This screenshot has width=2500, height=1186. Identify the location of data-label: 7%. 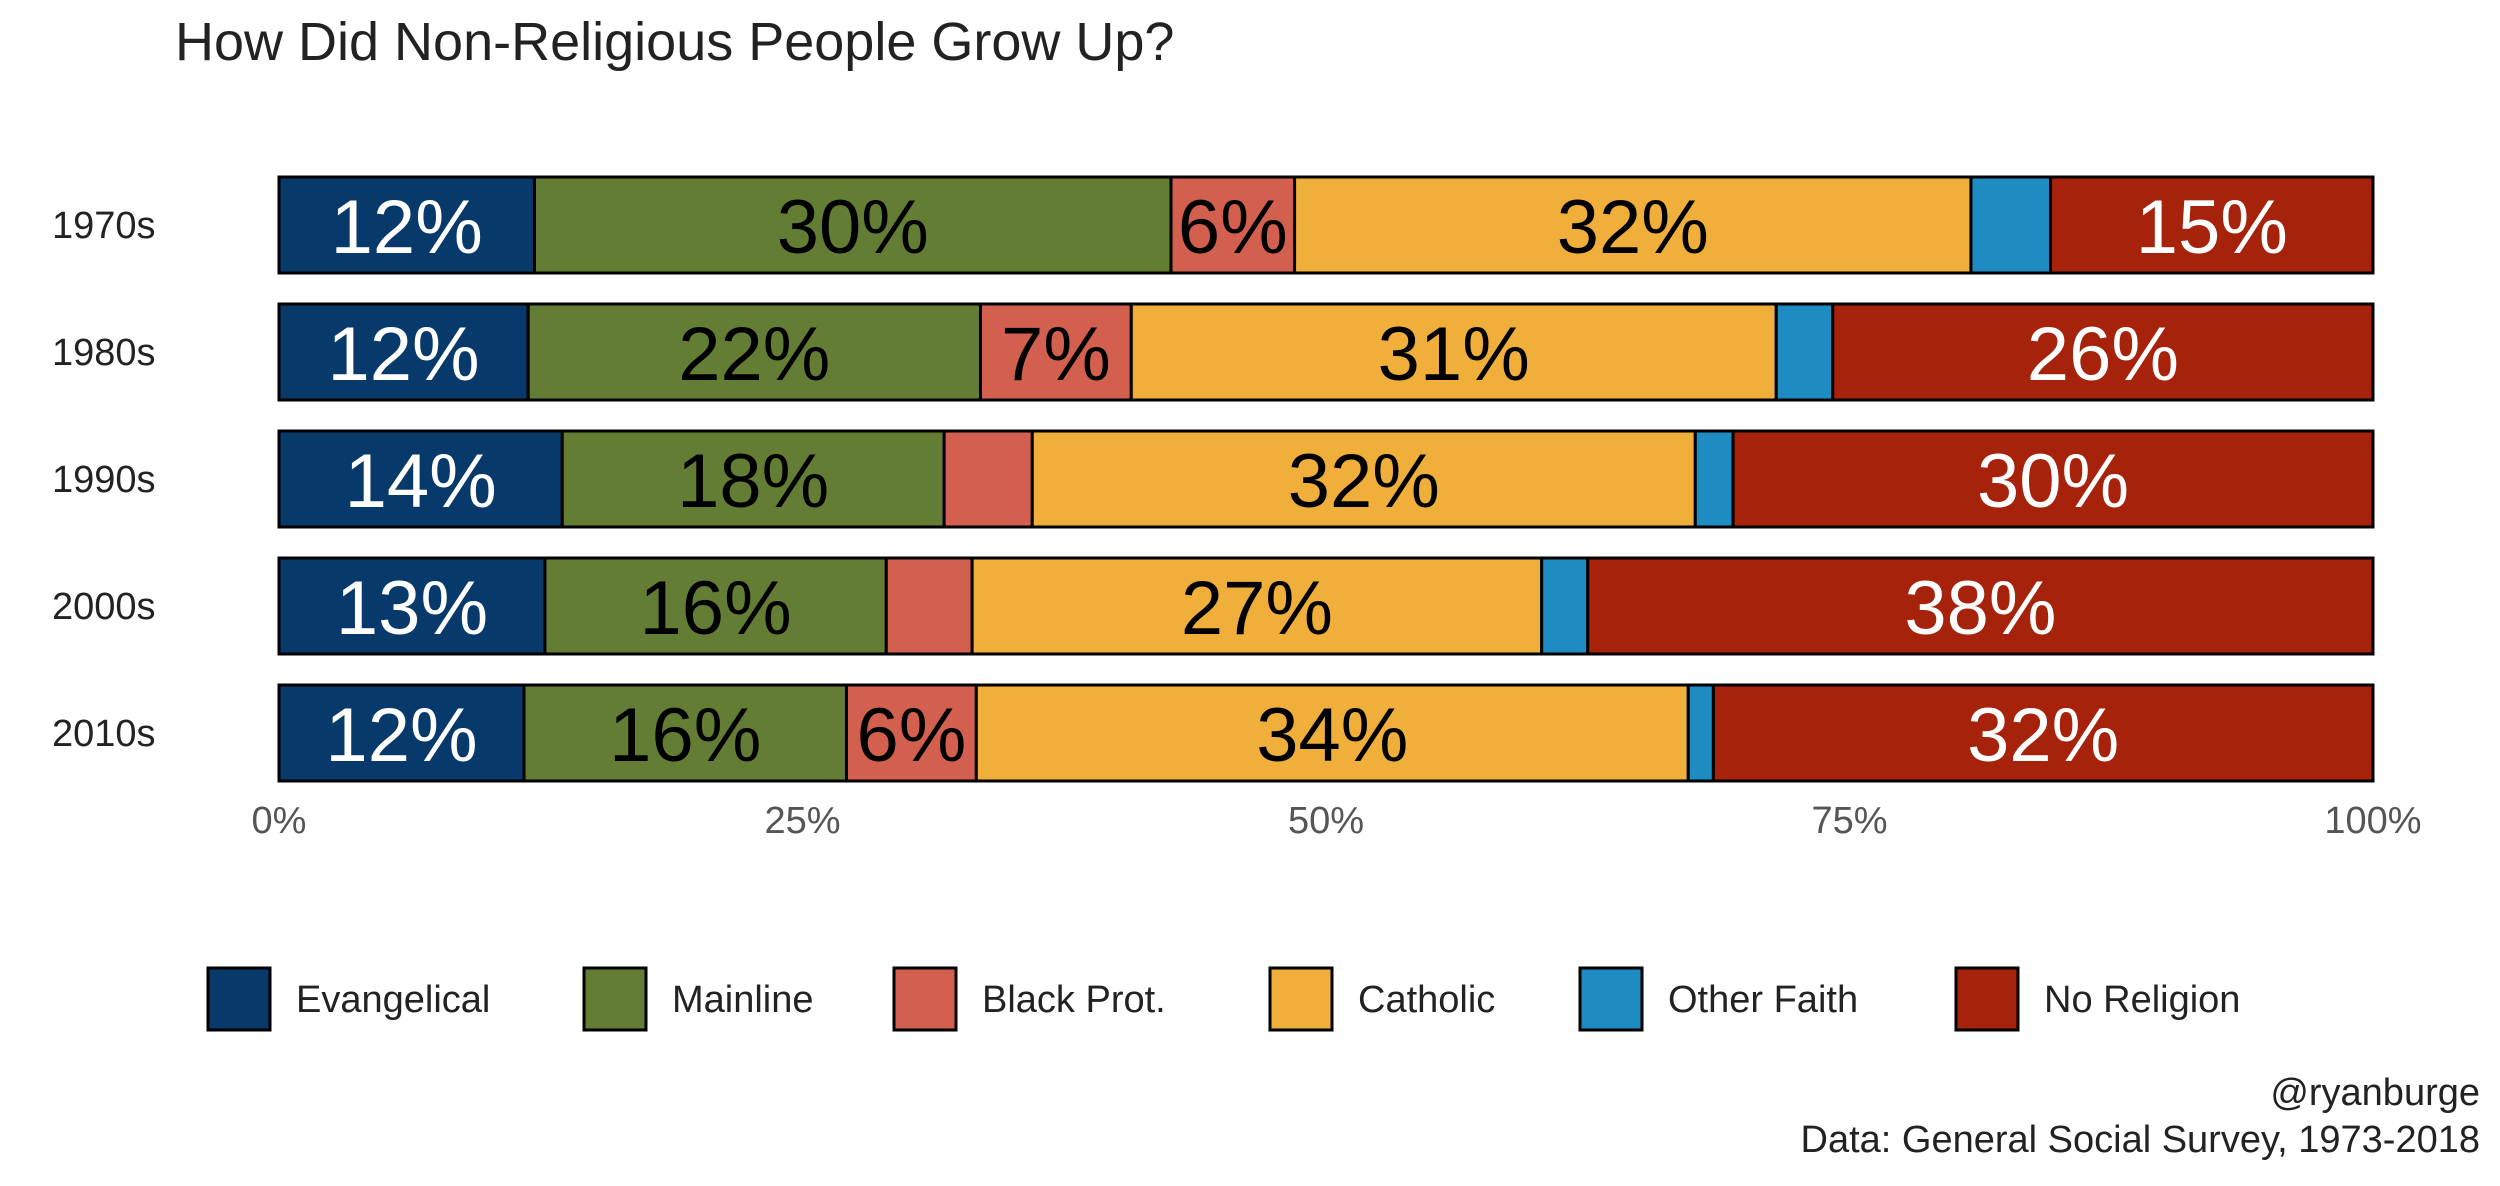
(1056, 354).